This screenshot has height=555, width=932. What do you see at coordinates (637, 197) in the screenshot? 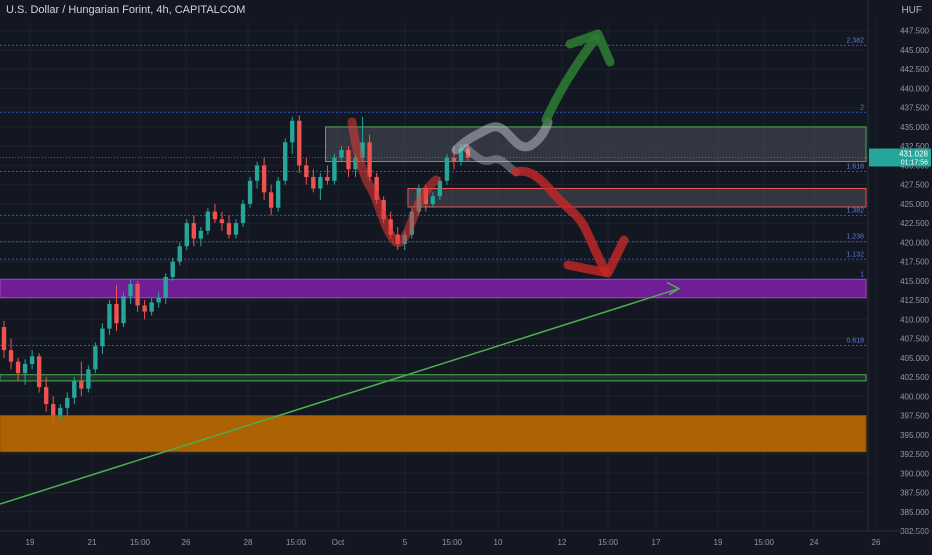
I see `mid-box` at bounding box center [637, 197].